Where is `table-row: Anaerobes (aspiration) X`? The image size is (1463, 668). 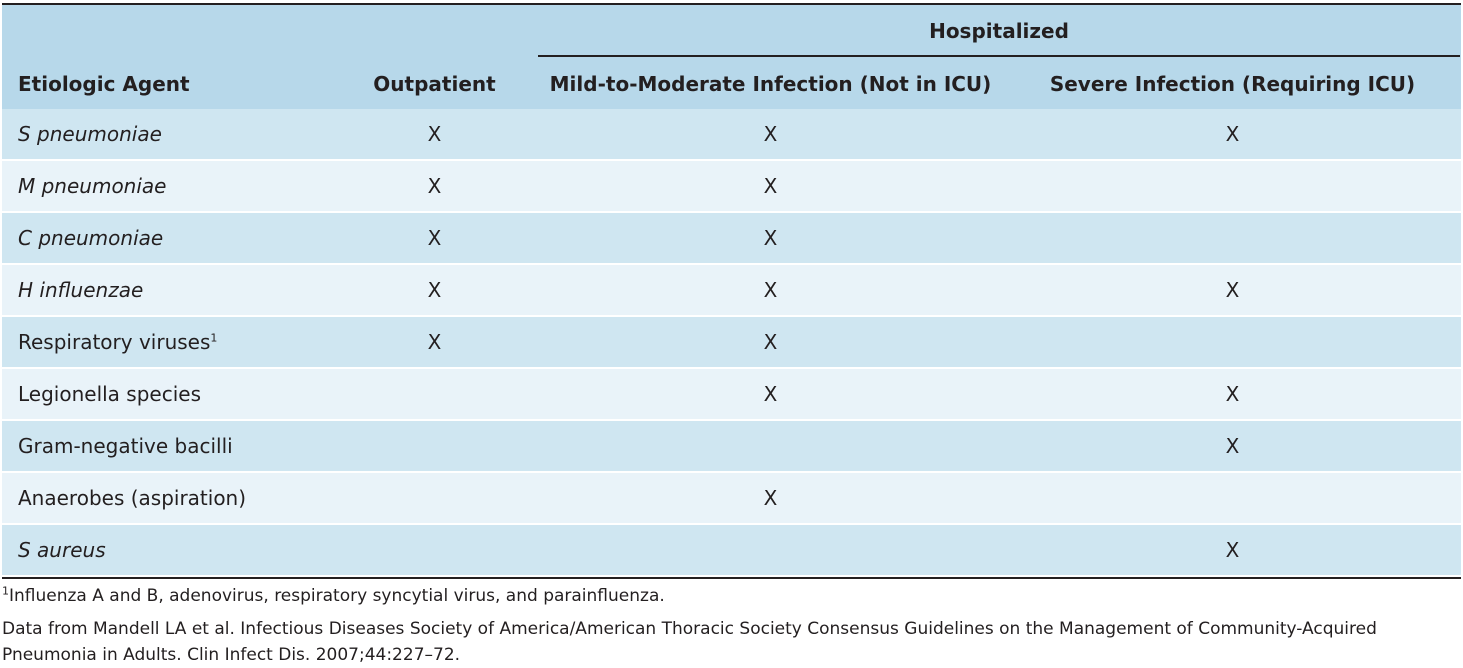 table-row: Anaerobes (aspiration) X is located at coordinates (731, 498).